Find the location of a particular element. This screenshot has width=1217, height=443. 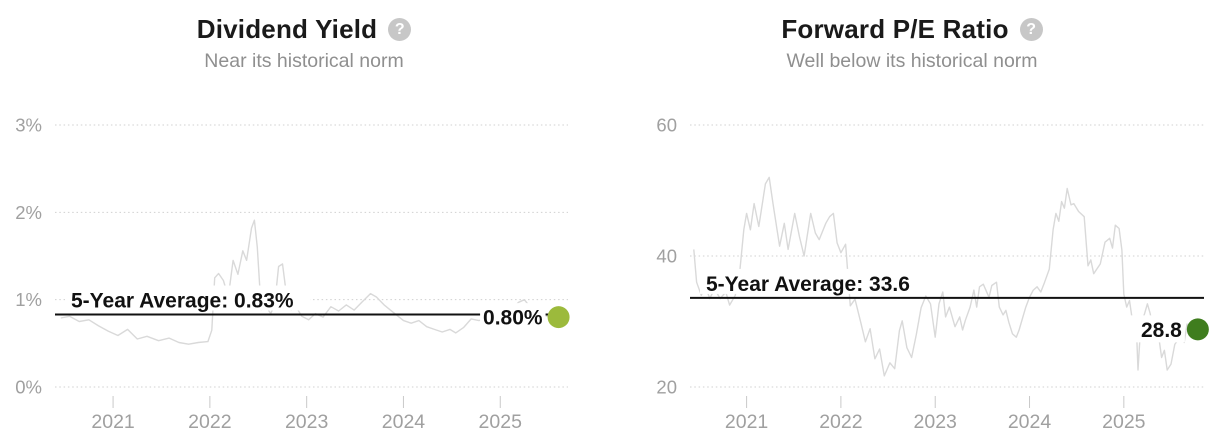

y-axis-label: 60 is located at coordinates (666, 125).